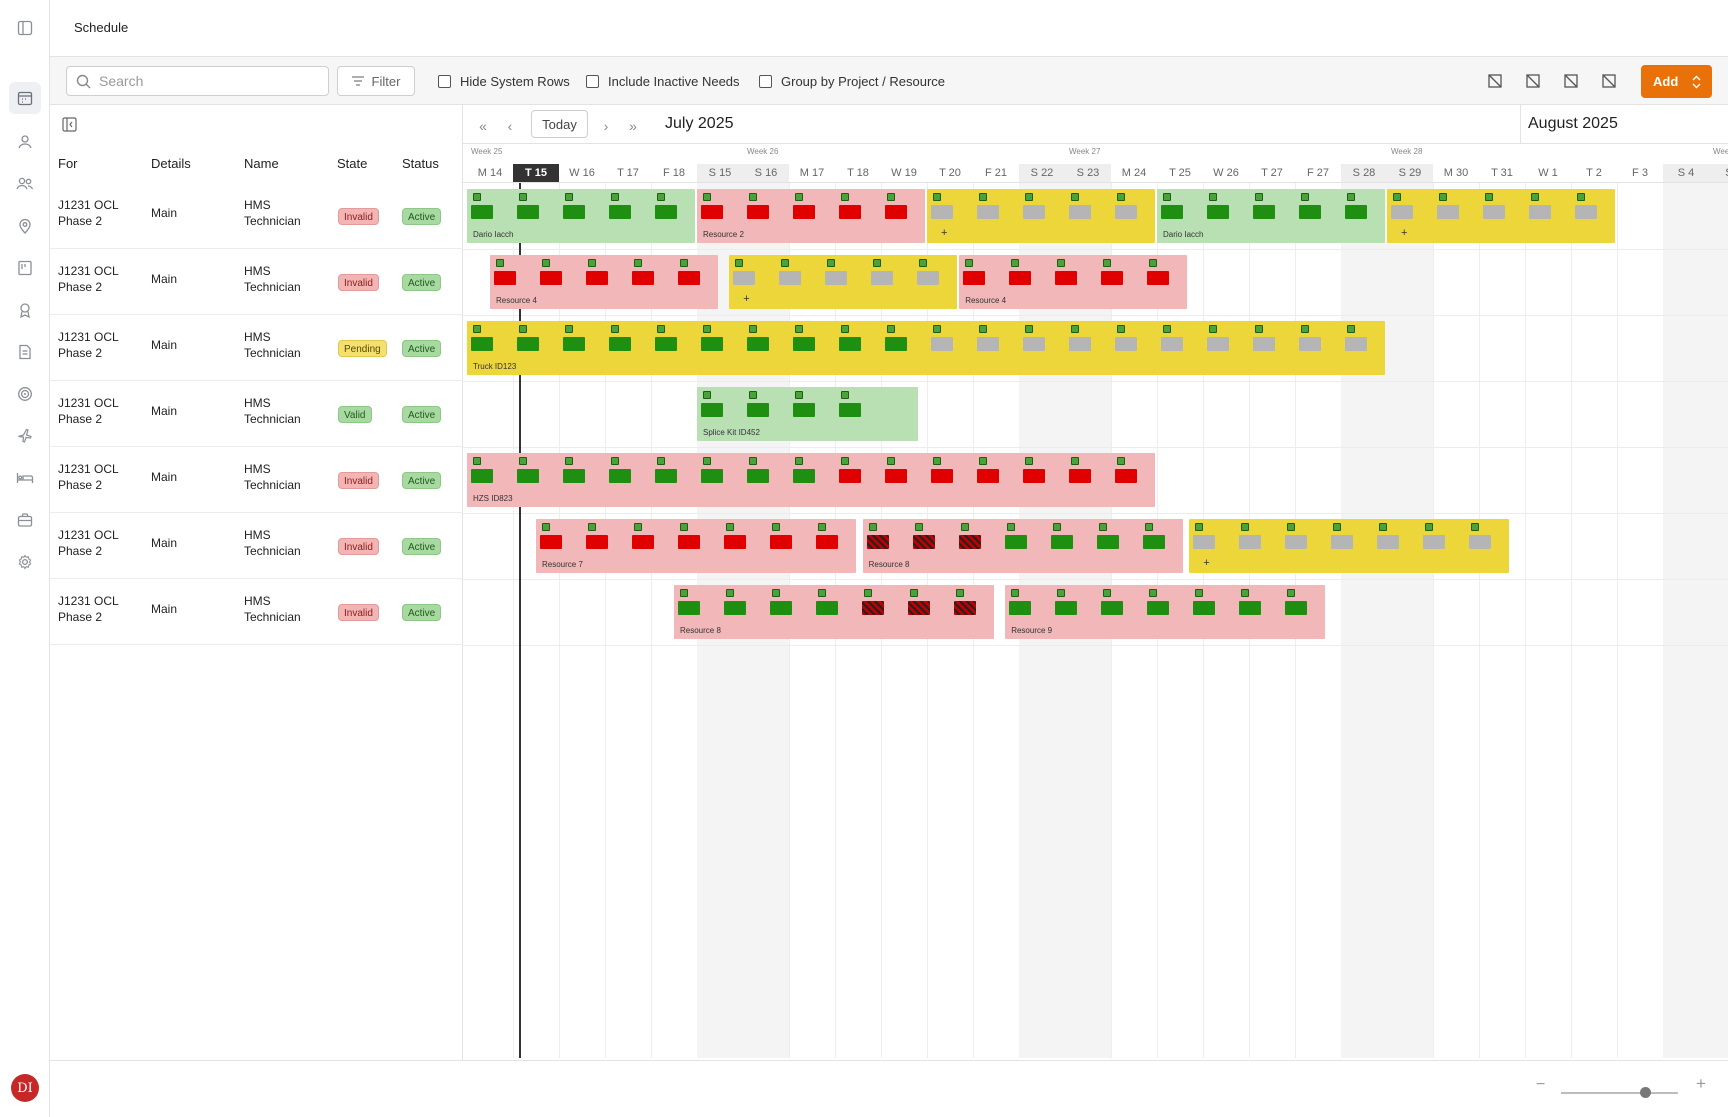 The height and width of the screenshot is (1117, 1728). Describe the element at coordinates (811, 216) in the screenshot. I see `assignment-bar: Resource 2` at that location.